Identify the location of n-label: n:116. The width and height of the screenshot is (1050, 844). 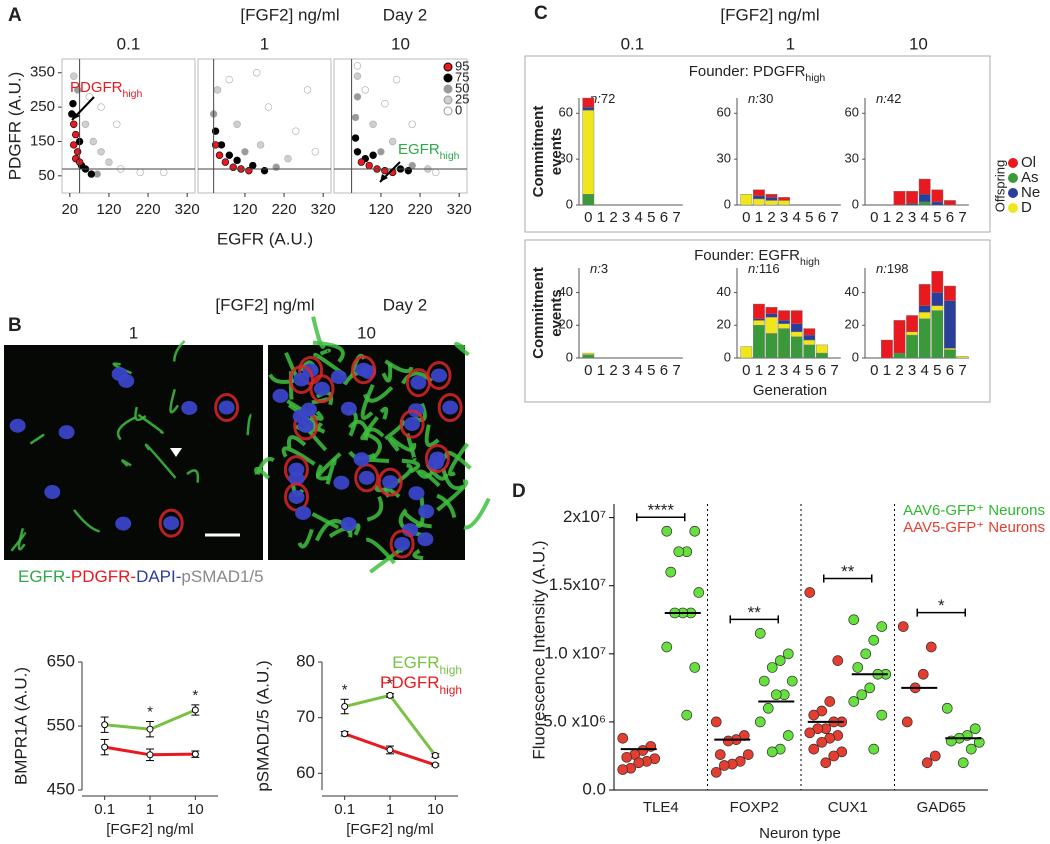
(764, 268).